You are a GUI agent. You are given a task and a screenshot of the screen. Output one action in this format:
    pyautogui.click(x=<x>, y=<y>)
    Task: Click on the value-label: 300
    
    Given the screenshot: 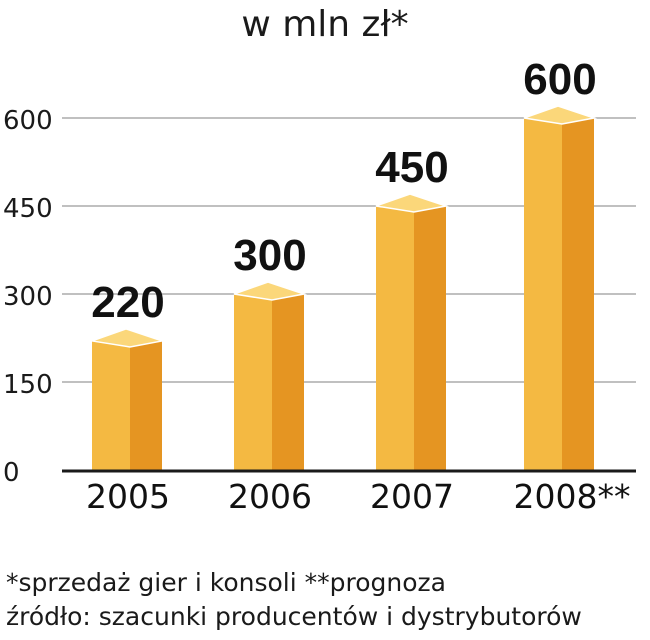 What is the action you would take?
    pyautogui.click(x=269, y=255)
    